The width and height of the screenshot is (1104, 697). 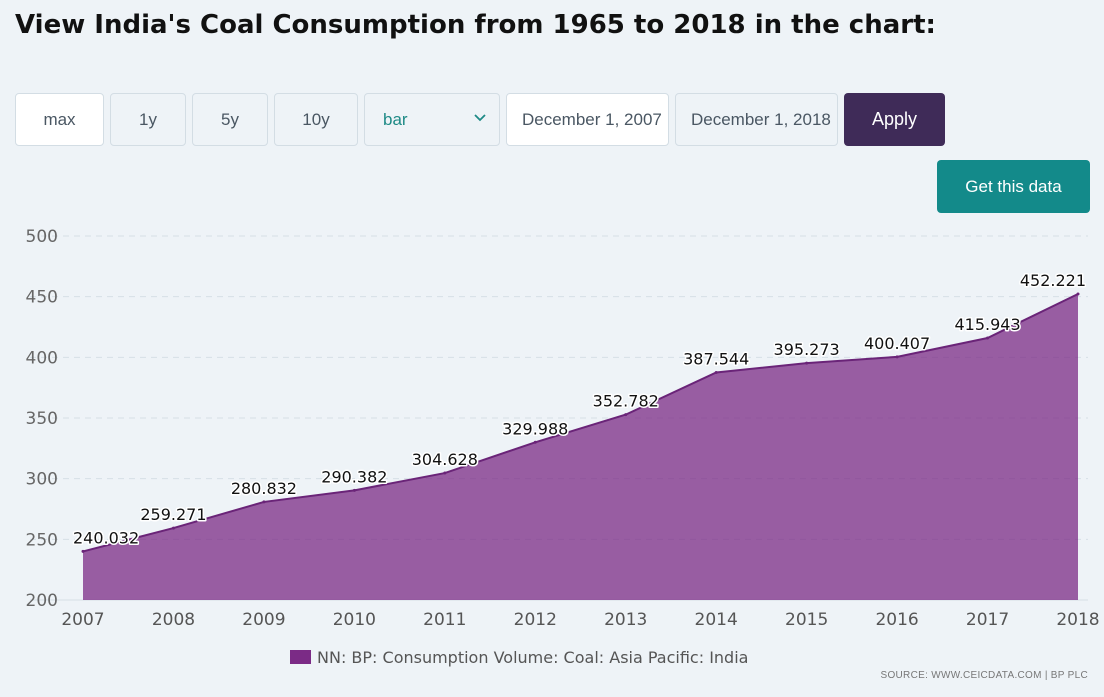 I want to click on y-tick-label: 450, so click(x=42, y=298).